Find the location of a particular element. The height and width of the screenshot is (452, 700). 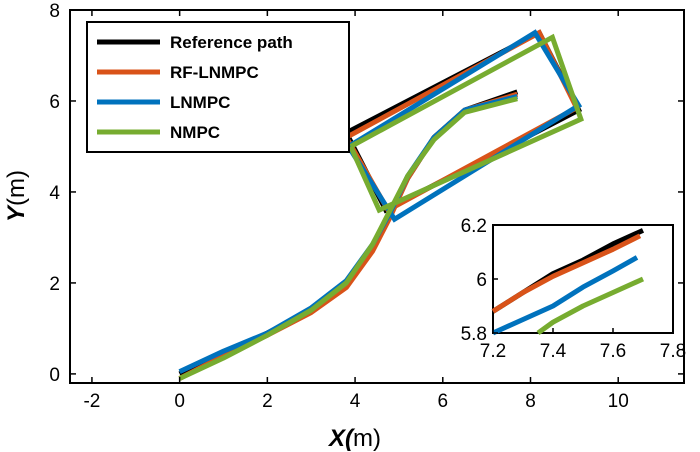

legend-label-rf-lnmpc: RF-LNMPC is located at coordinates (214, 72).